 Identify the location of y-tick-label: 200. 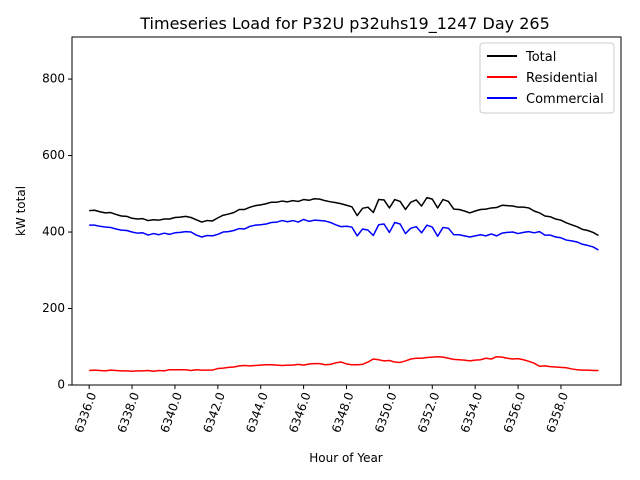
(53, 308).